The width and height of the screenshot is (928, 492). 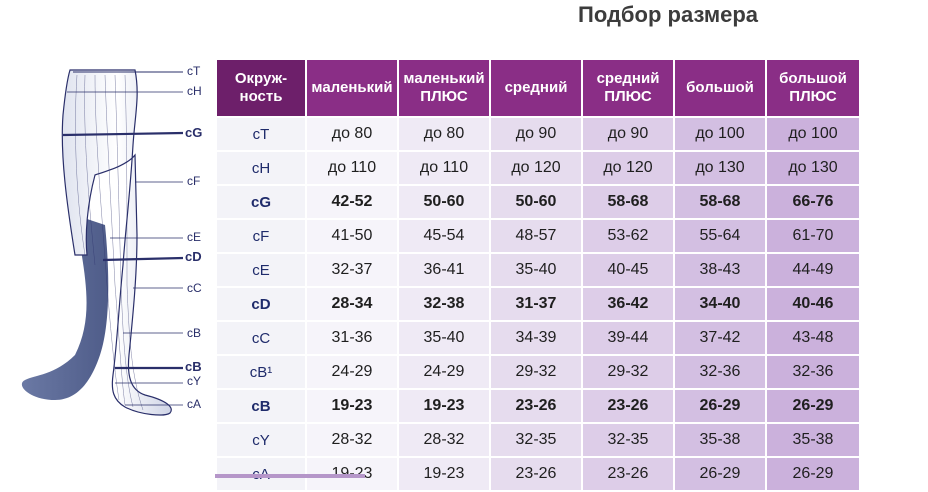 What do you see at coordinates (352, 236) in the screenshot?
I see `table-cell: 41-50` at bounding box center [352, 236].